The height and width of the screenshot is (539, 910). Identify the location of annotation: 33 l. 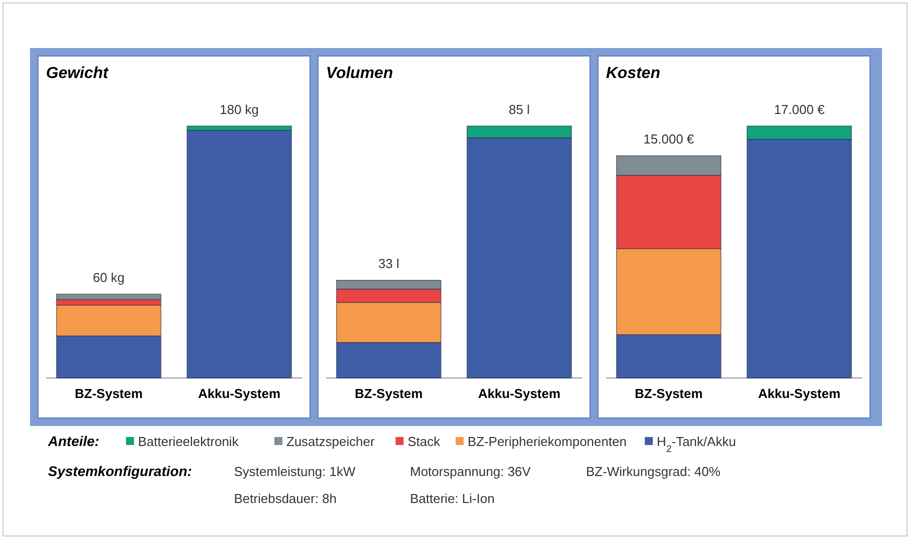
(389, 264).